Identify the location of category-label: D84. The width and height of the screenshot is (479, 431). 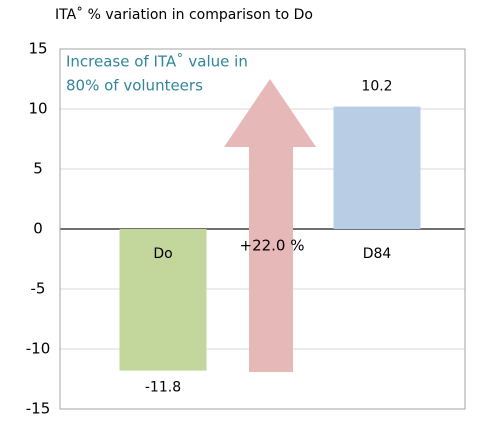
(377, 254).